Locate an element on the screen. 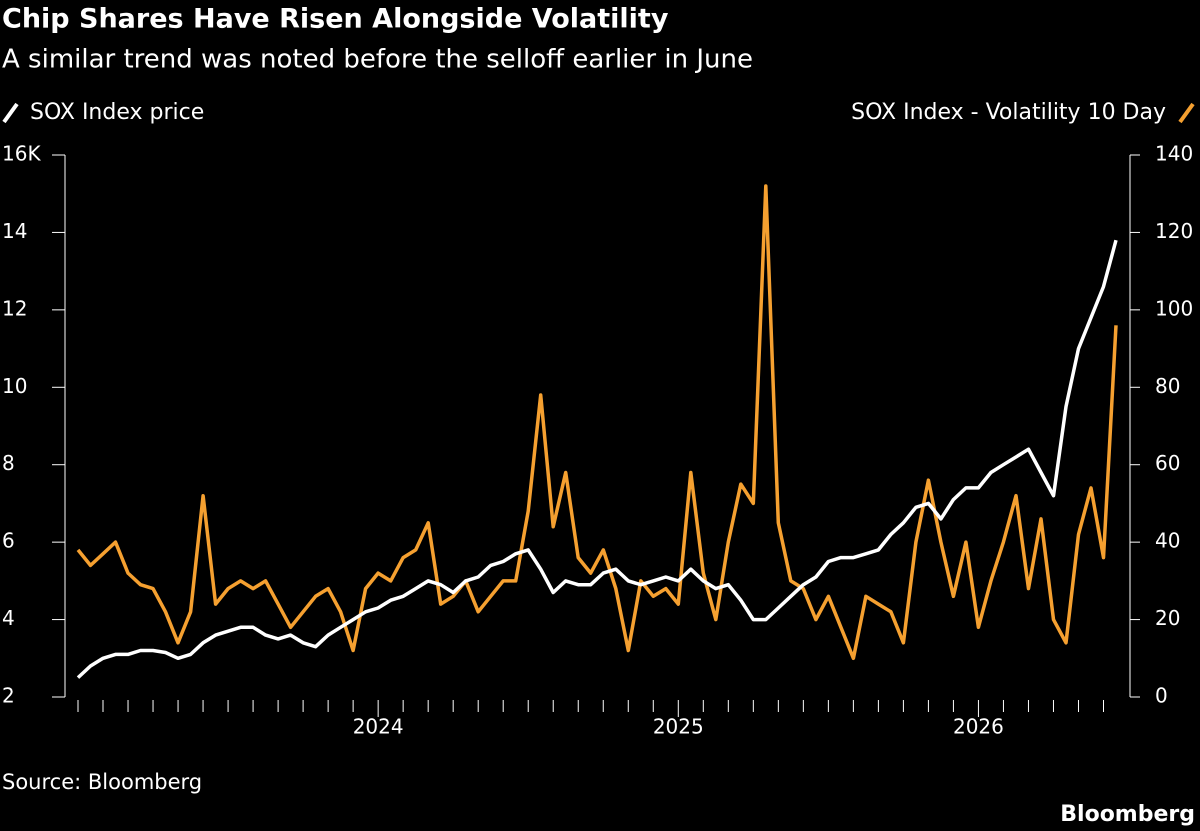 This screenshot has height=831, width=1200. y-tick-label: 6 is located at coordinates (8, 541).